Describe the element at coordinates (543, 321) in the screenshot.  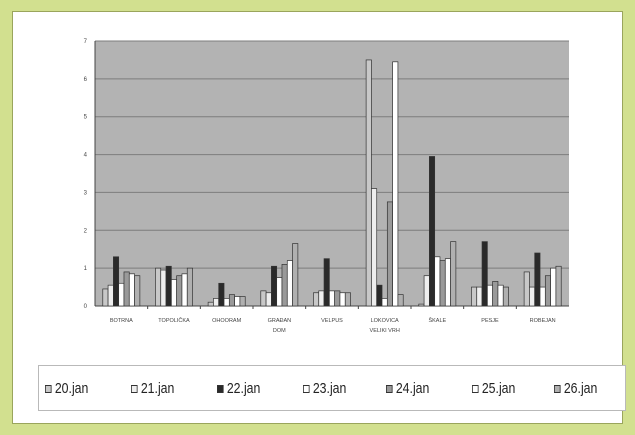
I see `x-tick-label: ROBEJAN` at that location.